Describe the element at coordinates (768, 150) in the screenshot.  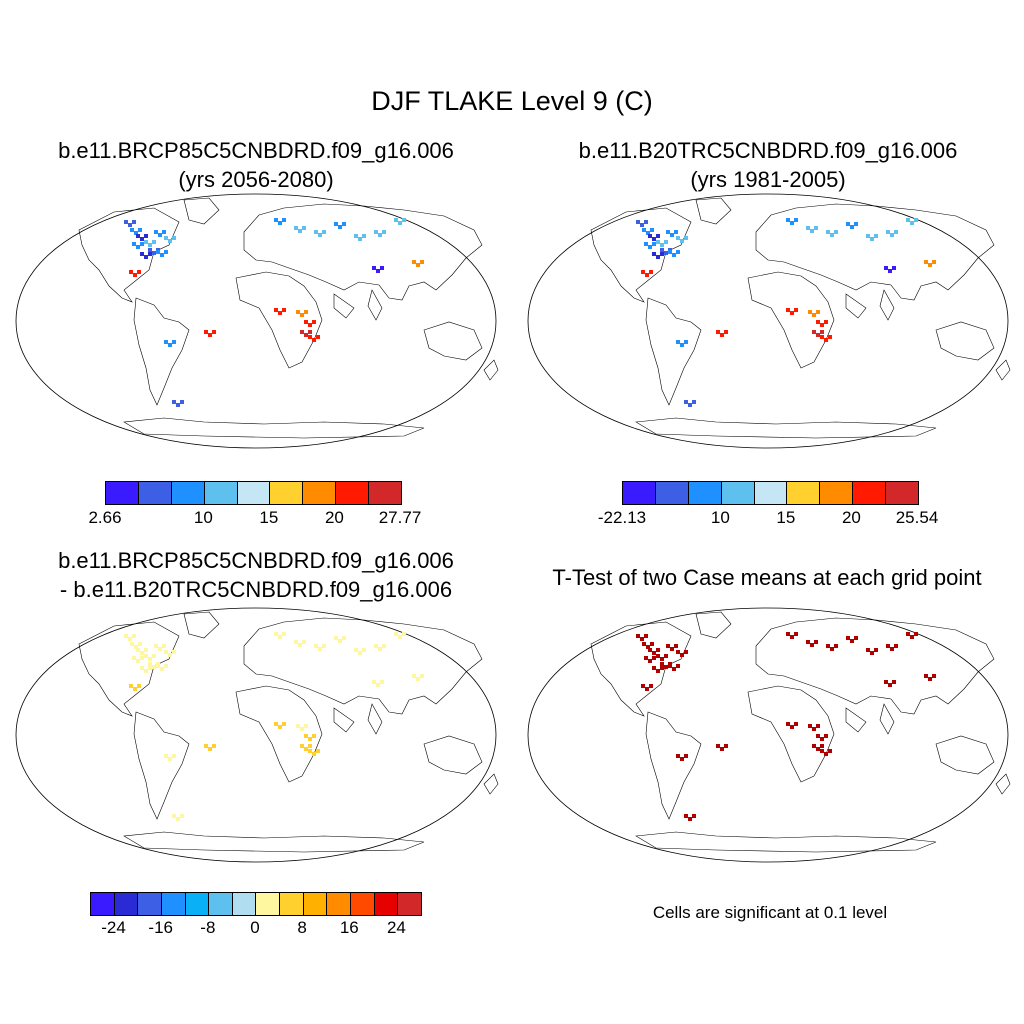
I see `panel2-title-line1: b.e11.B20TRC5CNBDRD.f09_g16.006` at that location.